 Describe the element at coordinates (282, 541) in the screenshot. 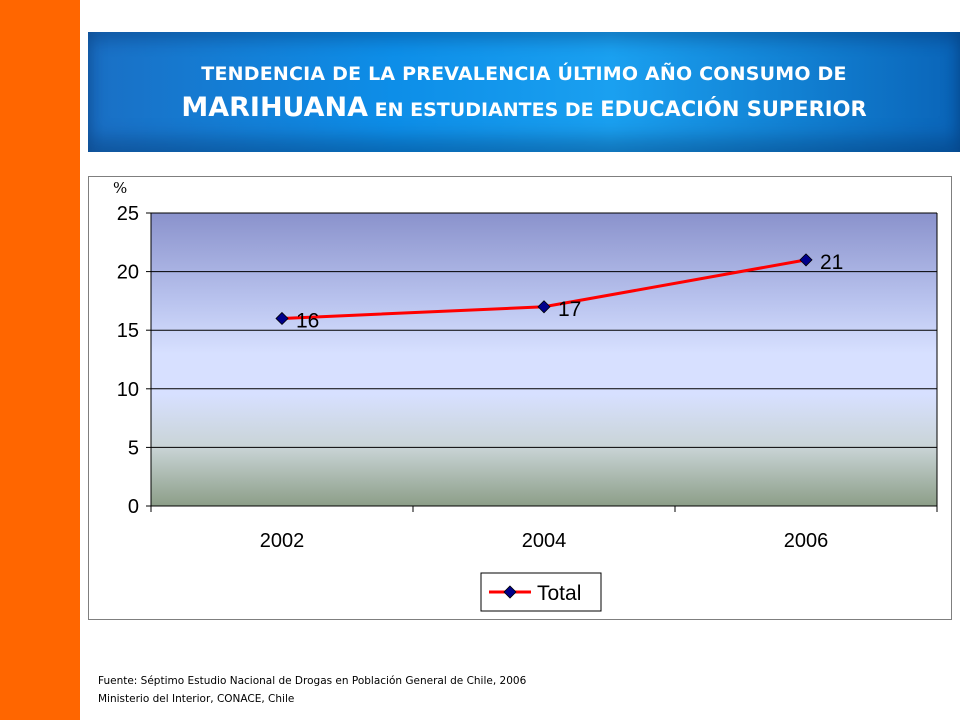

I see `x-tick-label: 2002` at that location.